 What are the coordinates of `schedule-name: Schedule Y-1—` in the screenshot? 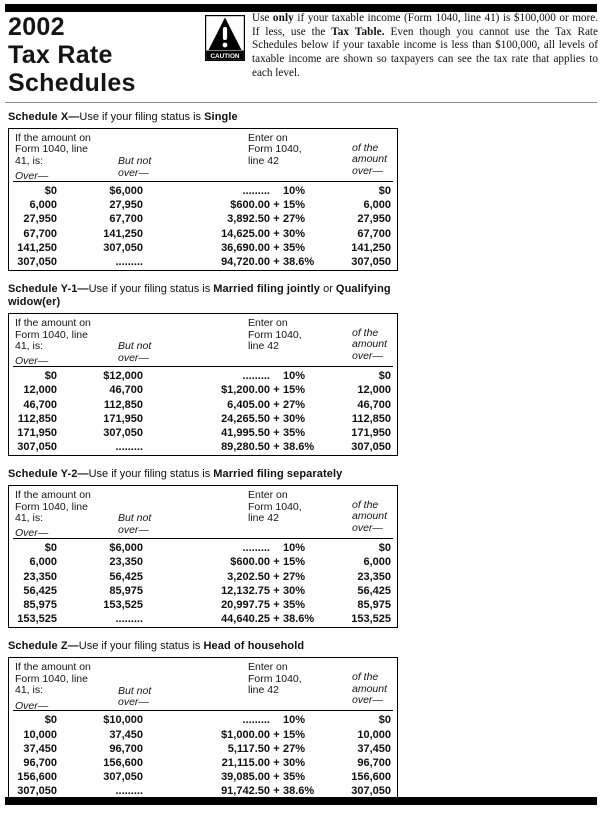 It's located at (48, 289).